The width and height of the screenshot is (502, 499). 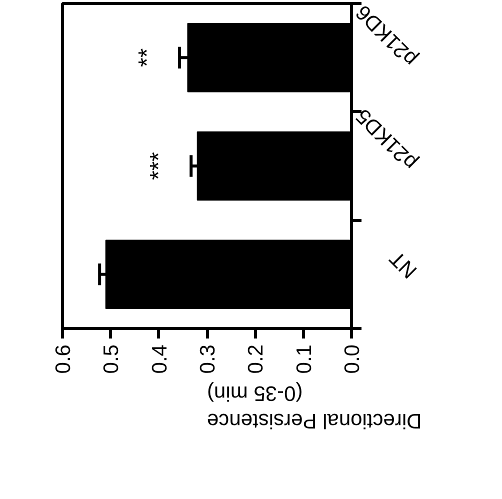 I want to click on annotation: **, so click(x=148, y=58).